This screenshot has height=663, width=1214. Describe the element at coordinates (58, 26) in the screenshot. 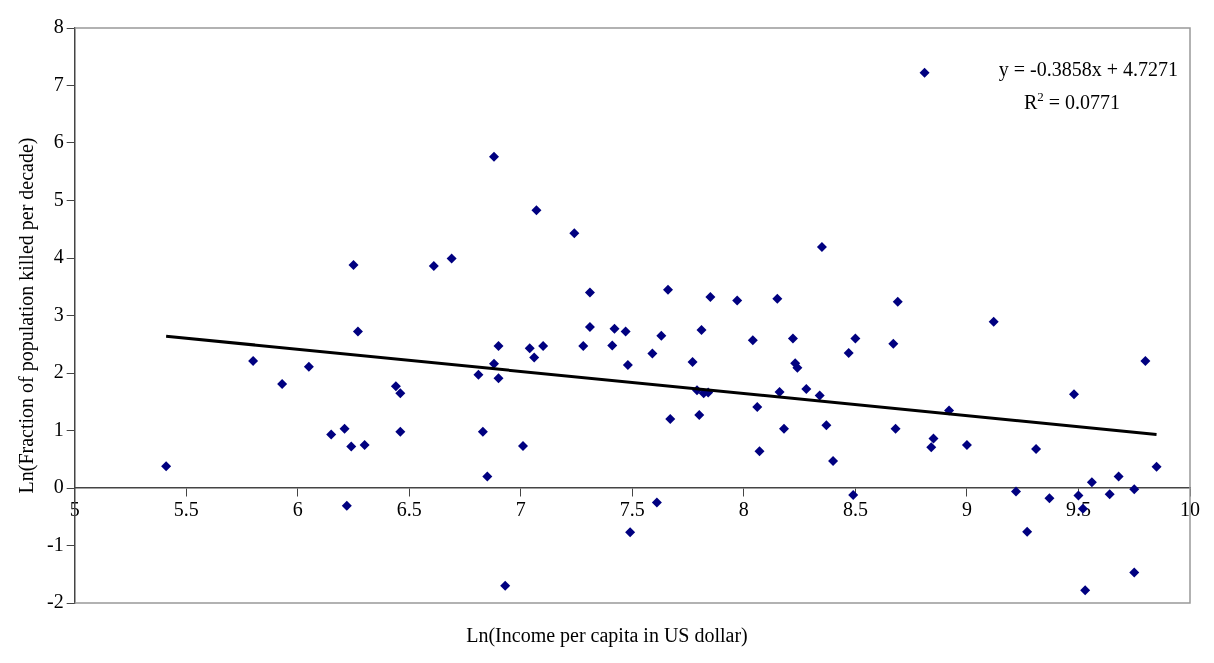

I see `y-tick-label: 8` at that location.